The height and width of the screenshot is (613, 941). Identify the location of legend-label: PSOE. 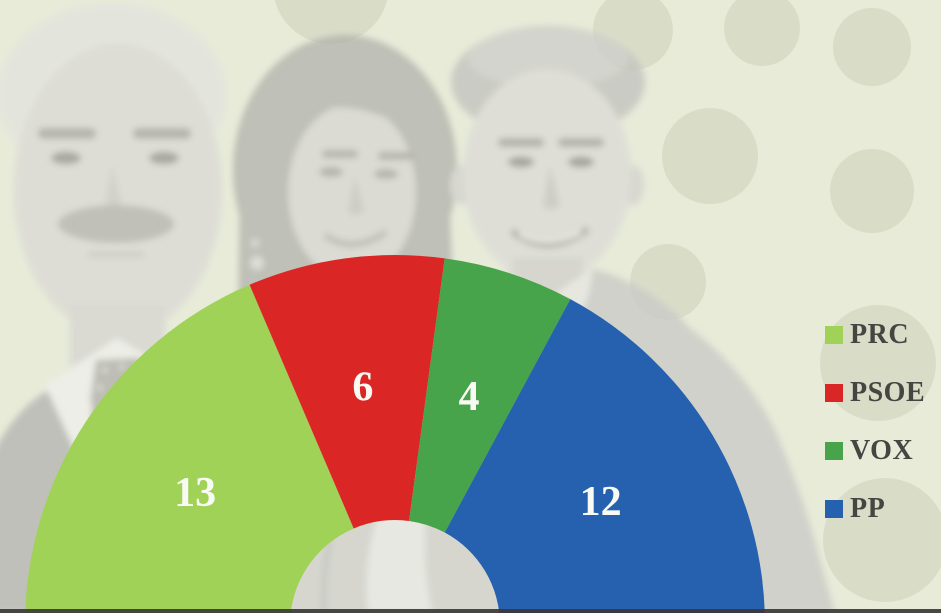
(888, 392).